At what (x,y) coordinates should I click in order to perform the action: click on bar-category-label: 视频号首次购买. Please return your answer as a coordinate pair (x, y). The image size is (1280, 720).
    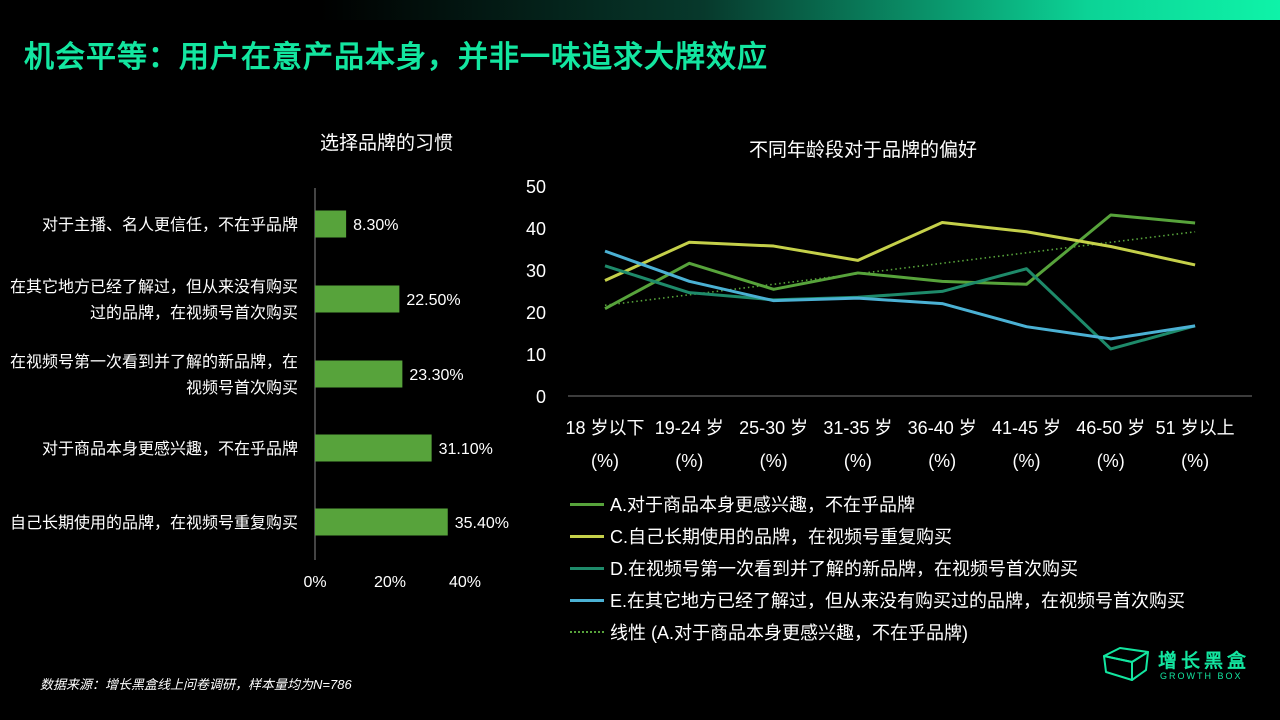
    Looking at the image, I should click on (242, 388).